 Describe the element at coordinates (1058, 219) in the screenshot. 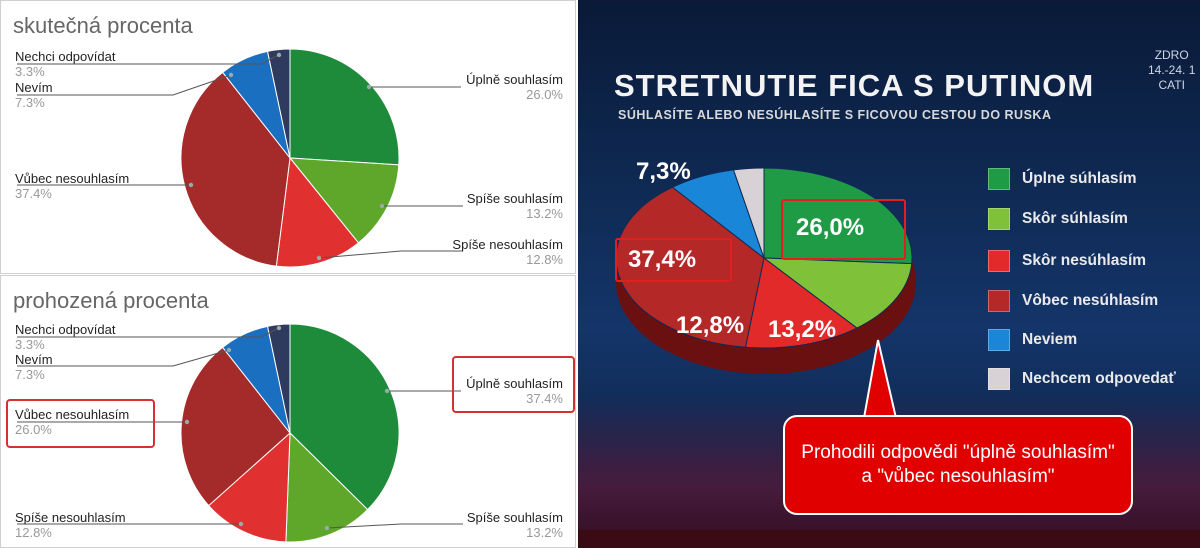

I see `legend-item-skor-suhlasim: Skôr súhlasím` at that location.